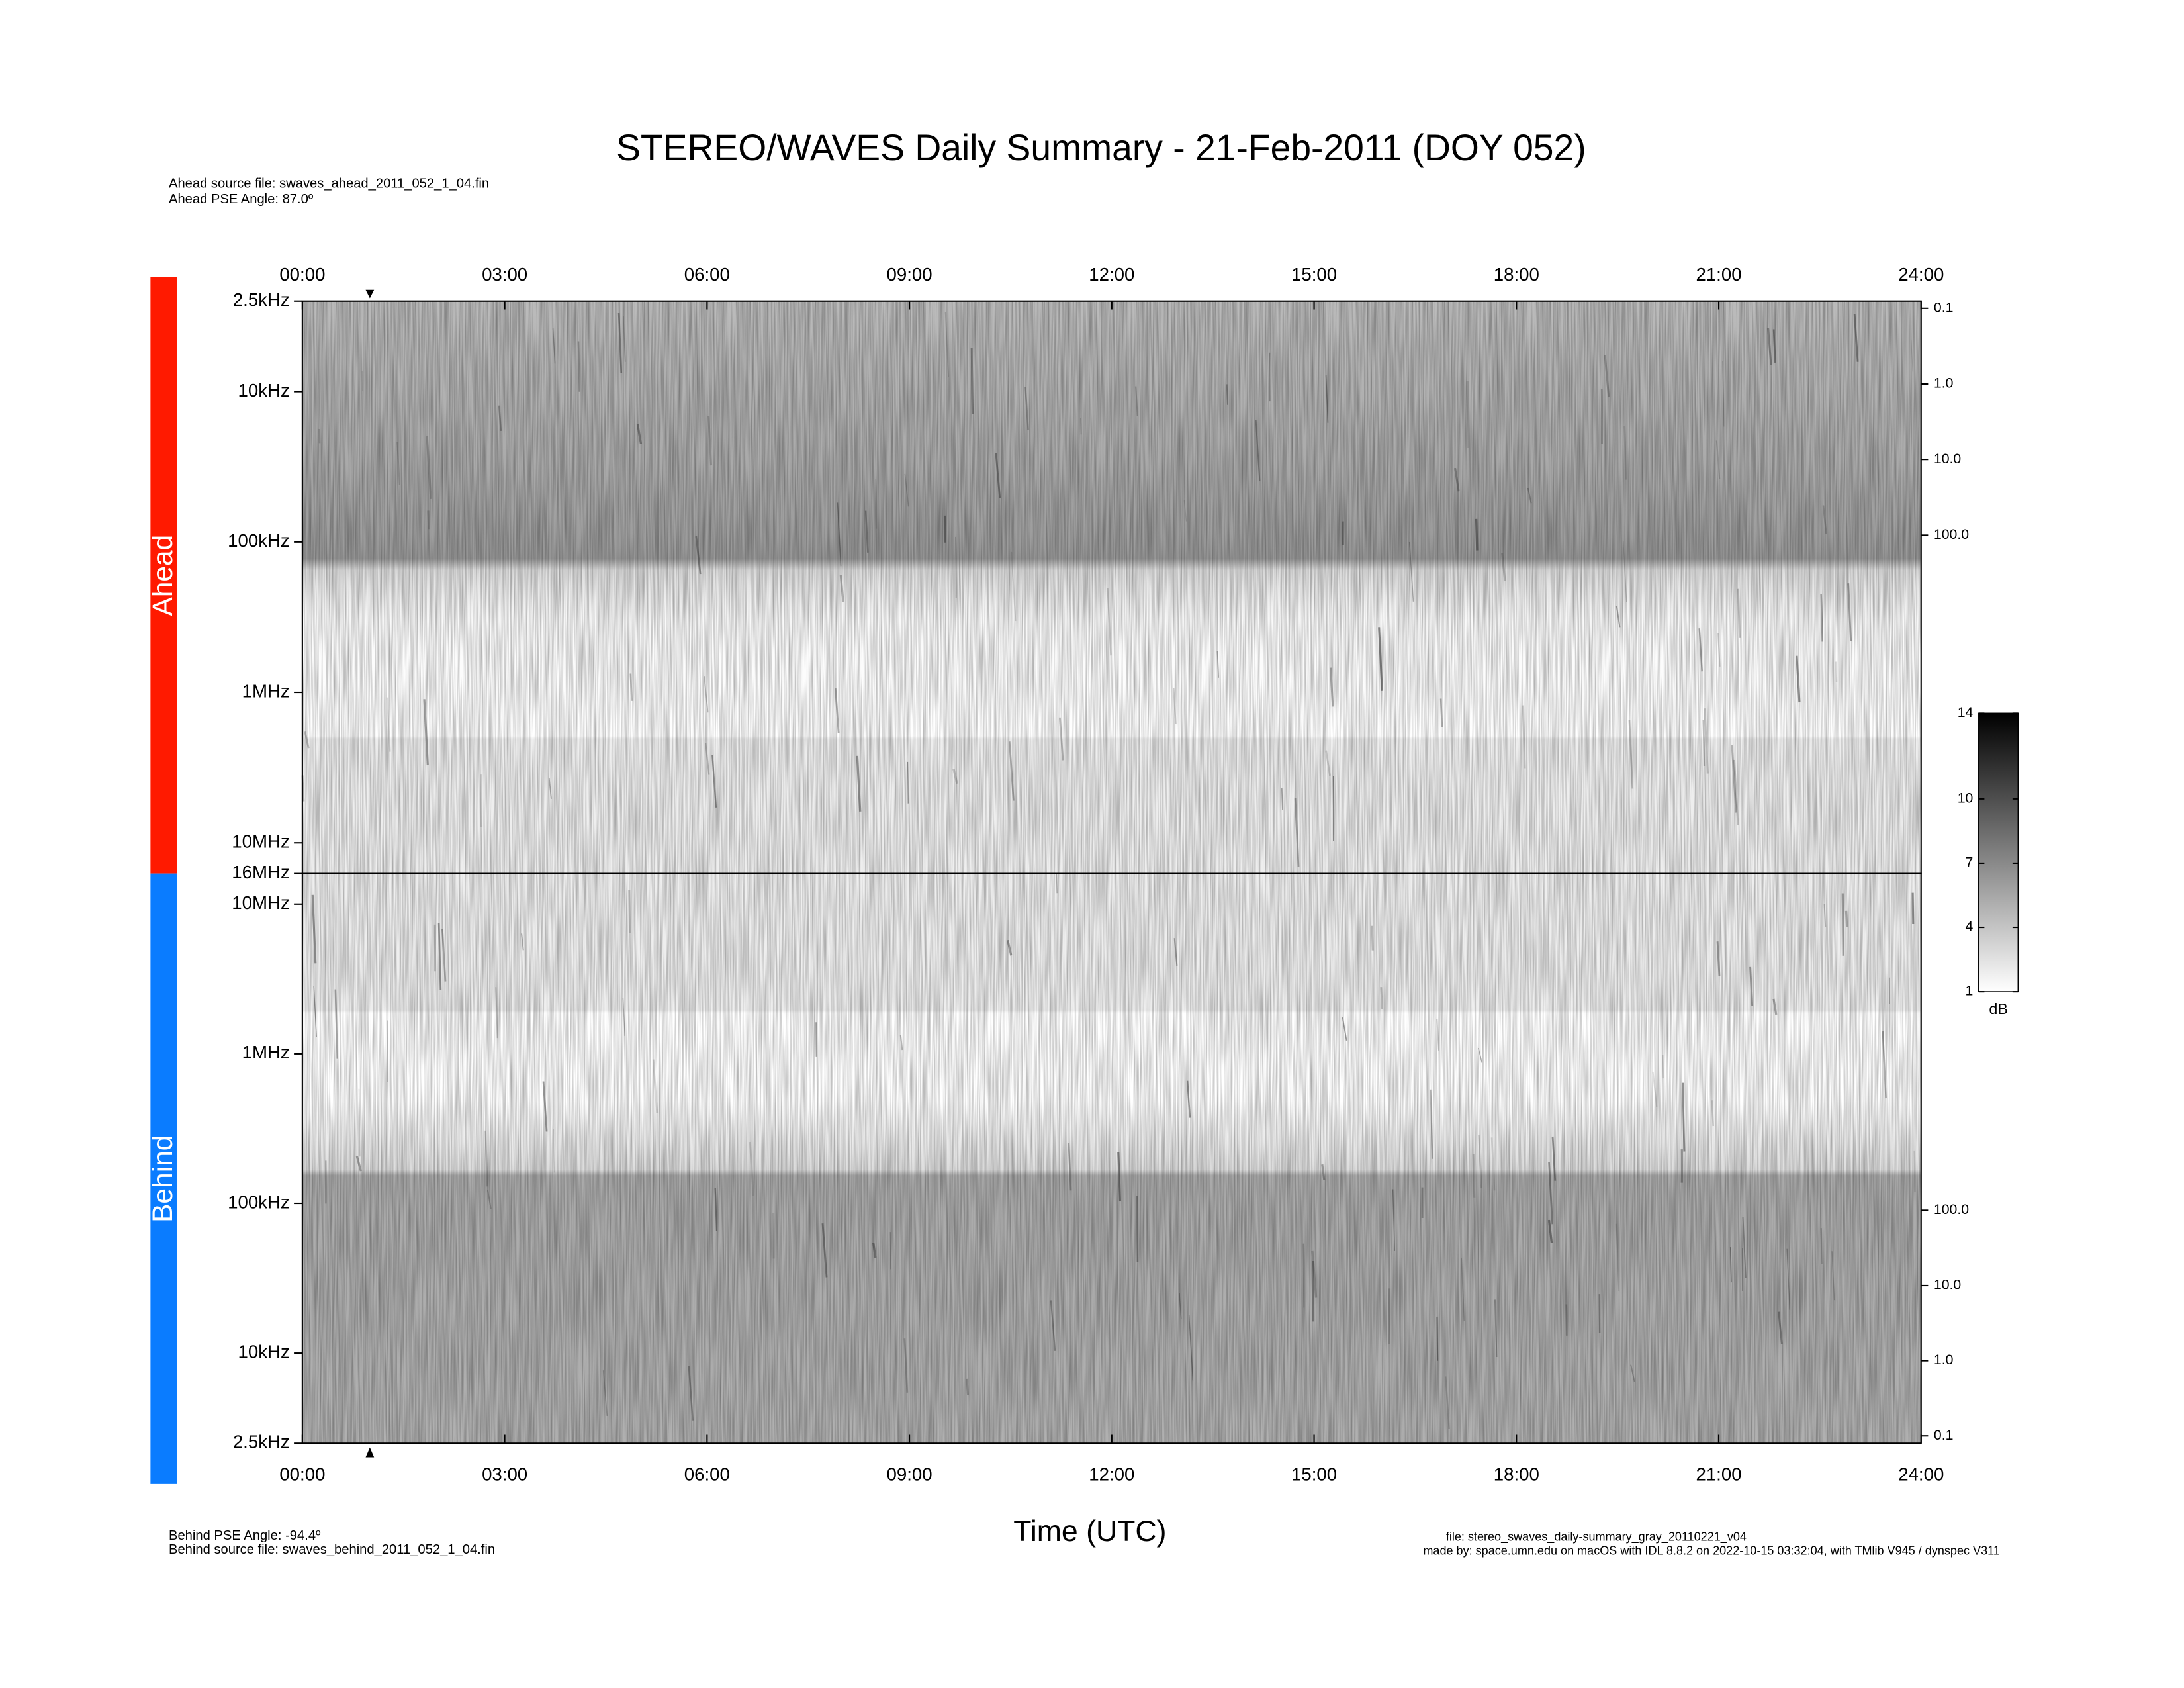 The width and height of the screenshot is (2184, 1688). Describe the element at coordinates (1999, 852) in the screenshot. I see `colorbar` at that location.